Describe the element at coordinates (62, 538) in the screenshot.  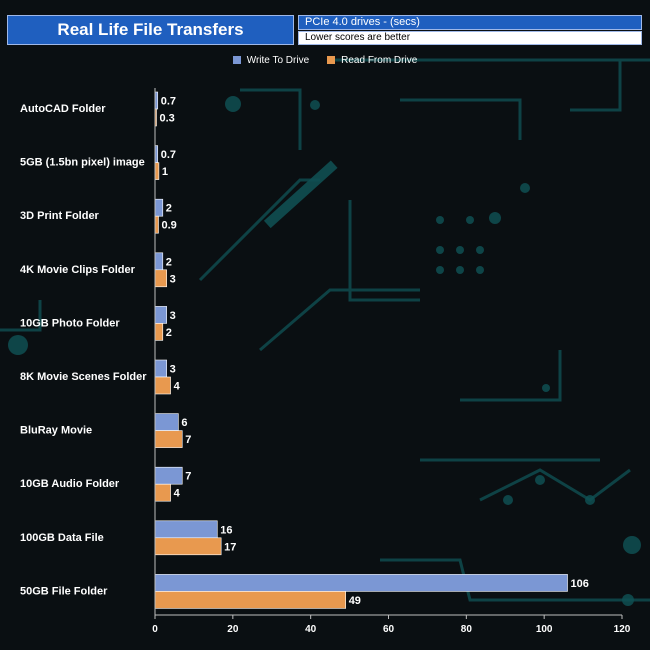
I see `category-label: 100GB Data File` at that location.